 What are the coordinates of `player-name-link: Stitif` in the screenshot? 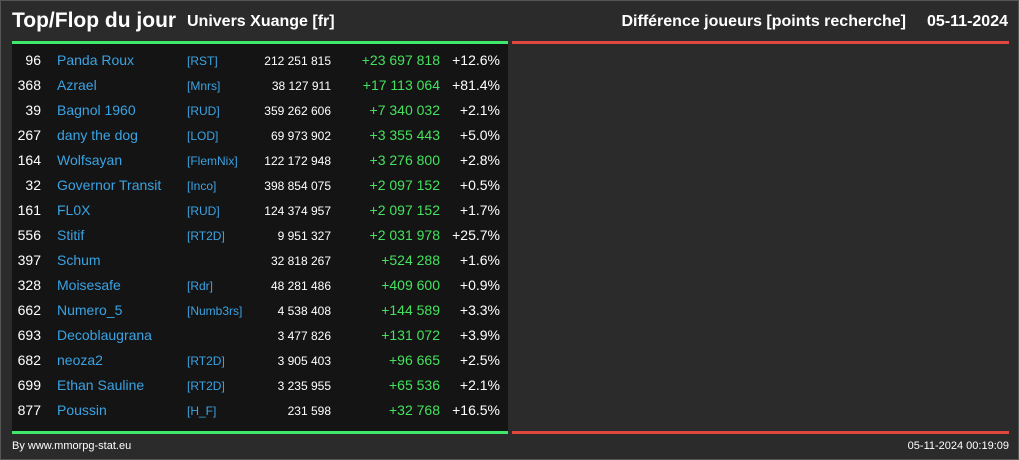 It's located at (71, 235).